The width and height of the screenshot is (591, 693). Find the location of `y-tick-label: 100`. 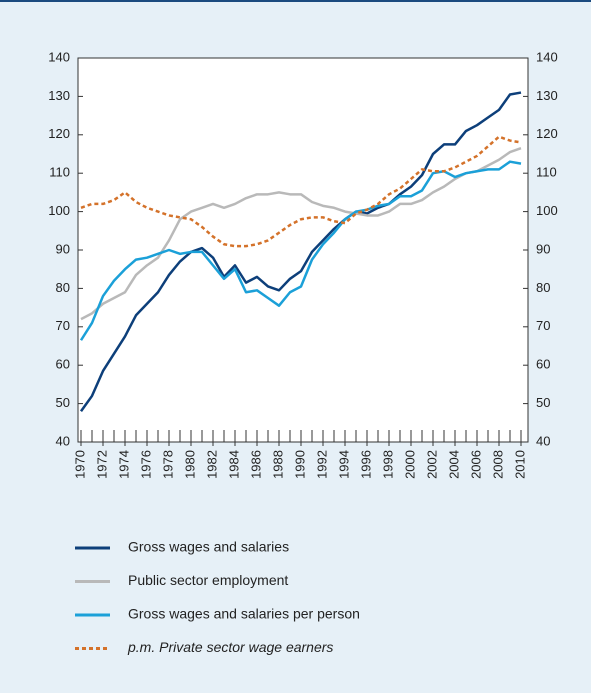

y-tick-label: 100 is located at coordinates (59, 210).